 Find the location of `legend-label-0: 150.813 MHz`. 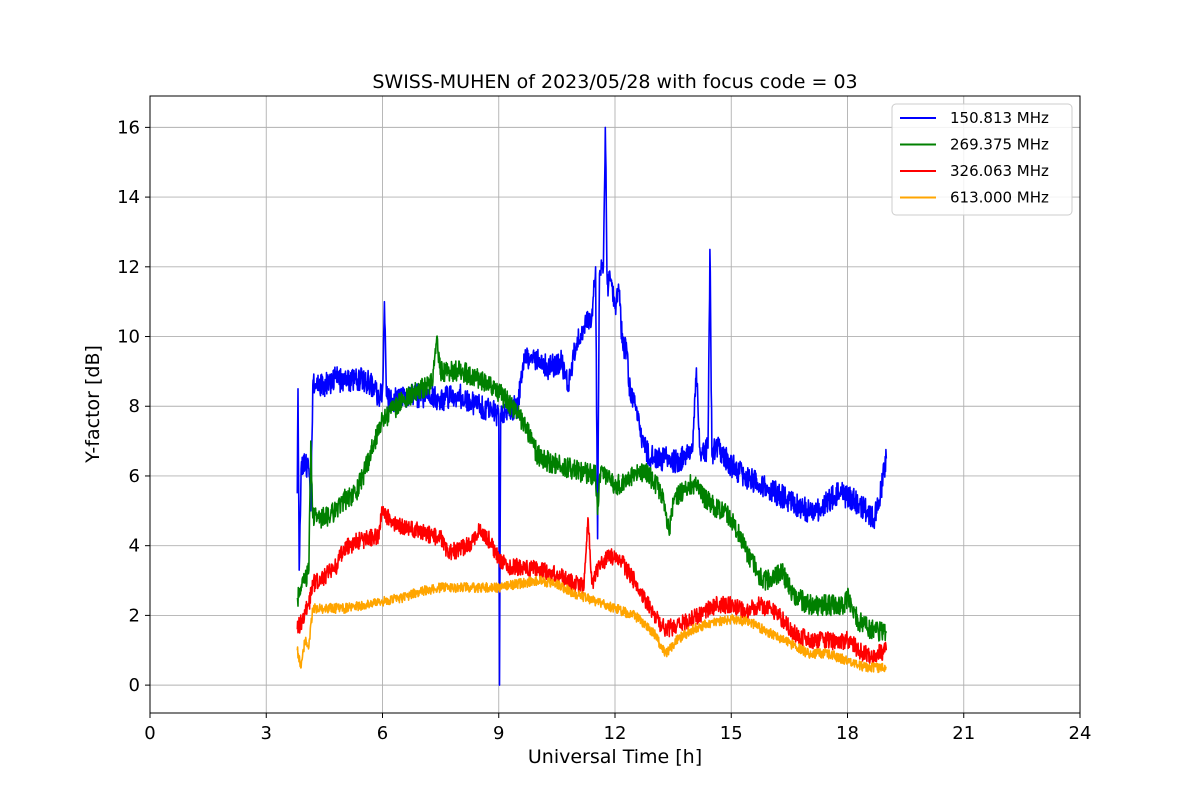

legend-label-0: 150.813 MHz is located at coordinates (999, 118).